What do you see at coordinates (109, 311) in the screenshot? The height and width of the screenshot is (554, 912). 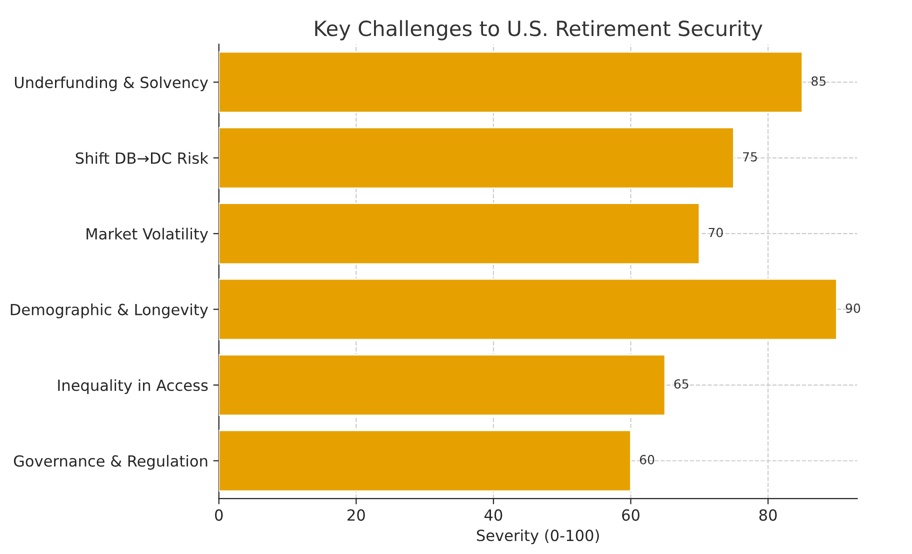 I see `y-tick-label: Demographic & Longevity` at bounding box center [109, 311].